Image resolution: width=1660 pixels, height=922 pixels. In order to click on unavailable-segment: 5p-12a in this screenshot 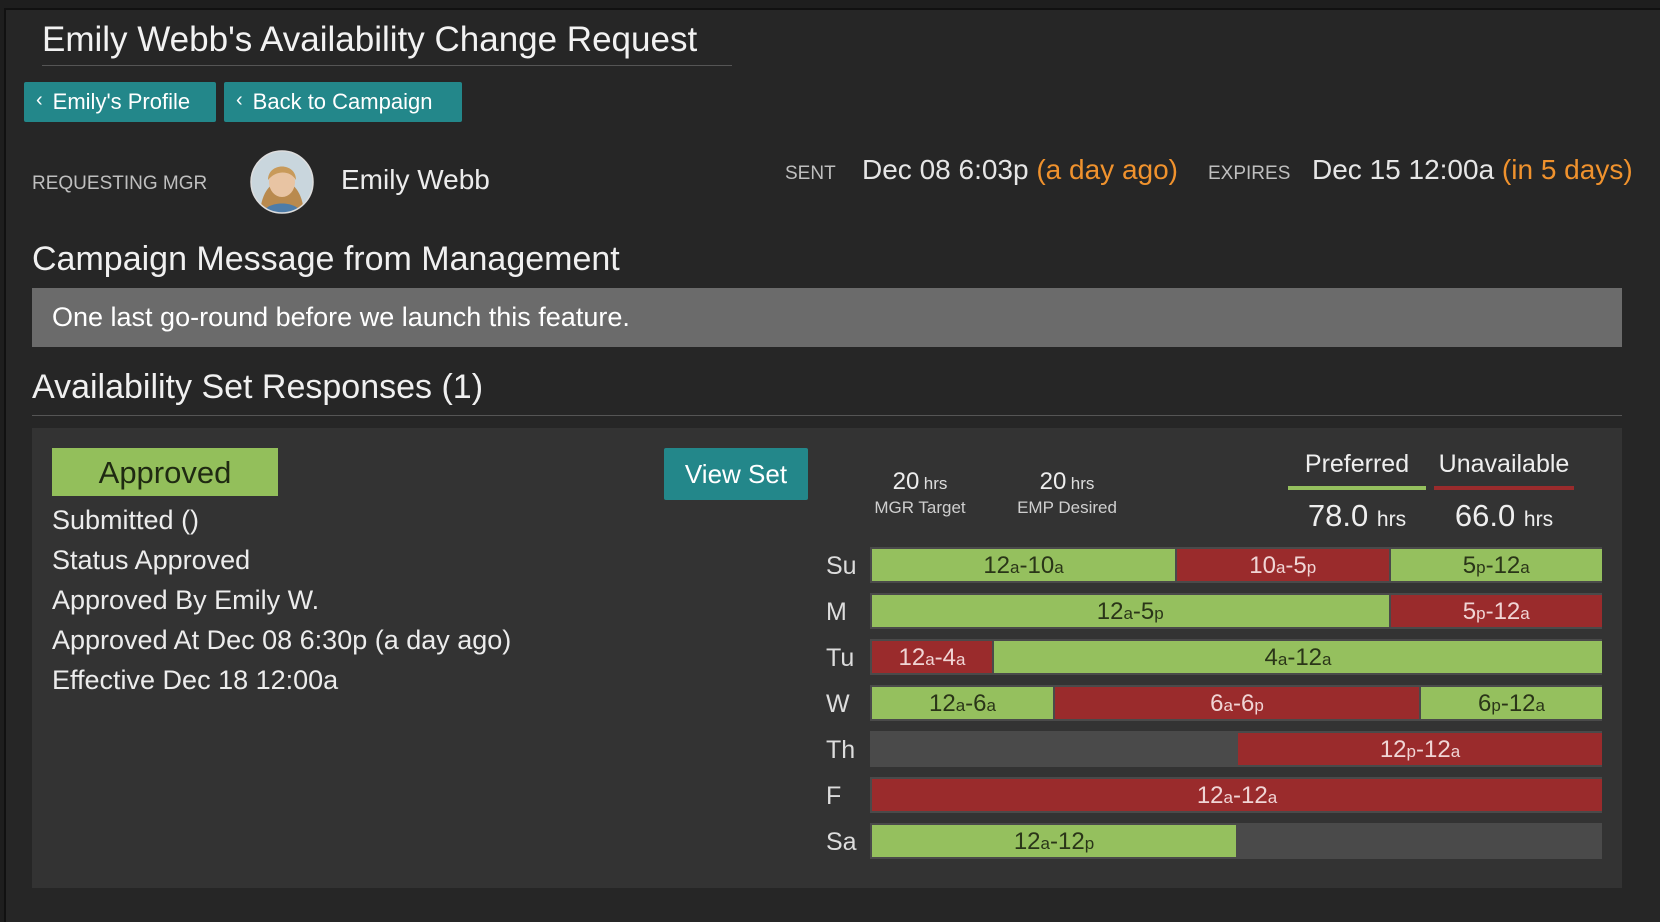, I will do `click(1496, 611)`.